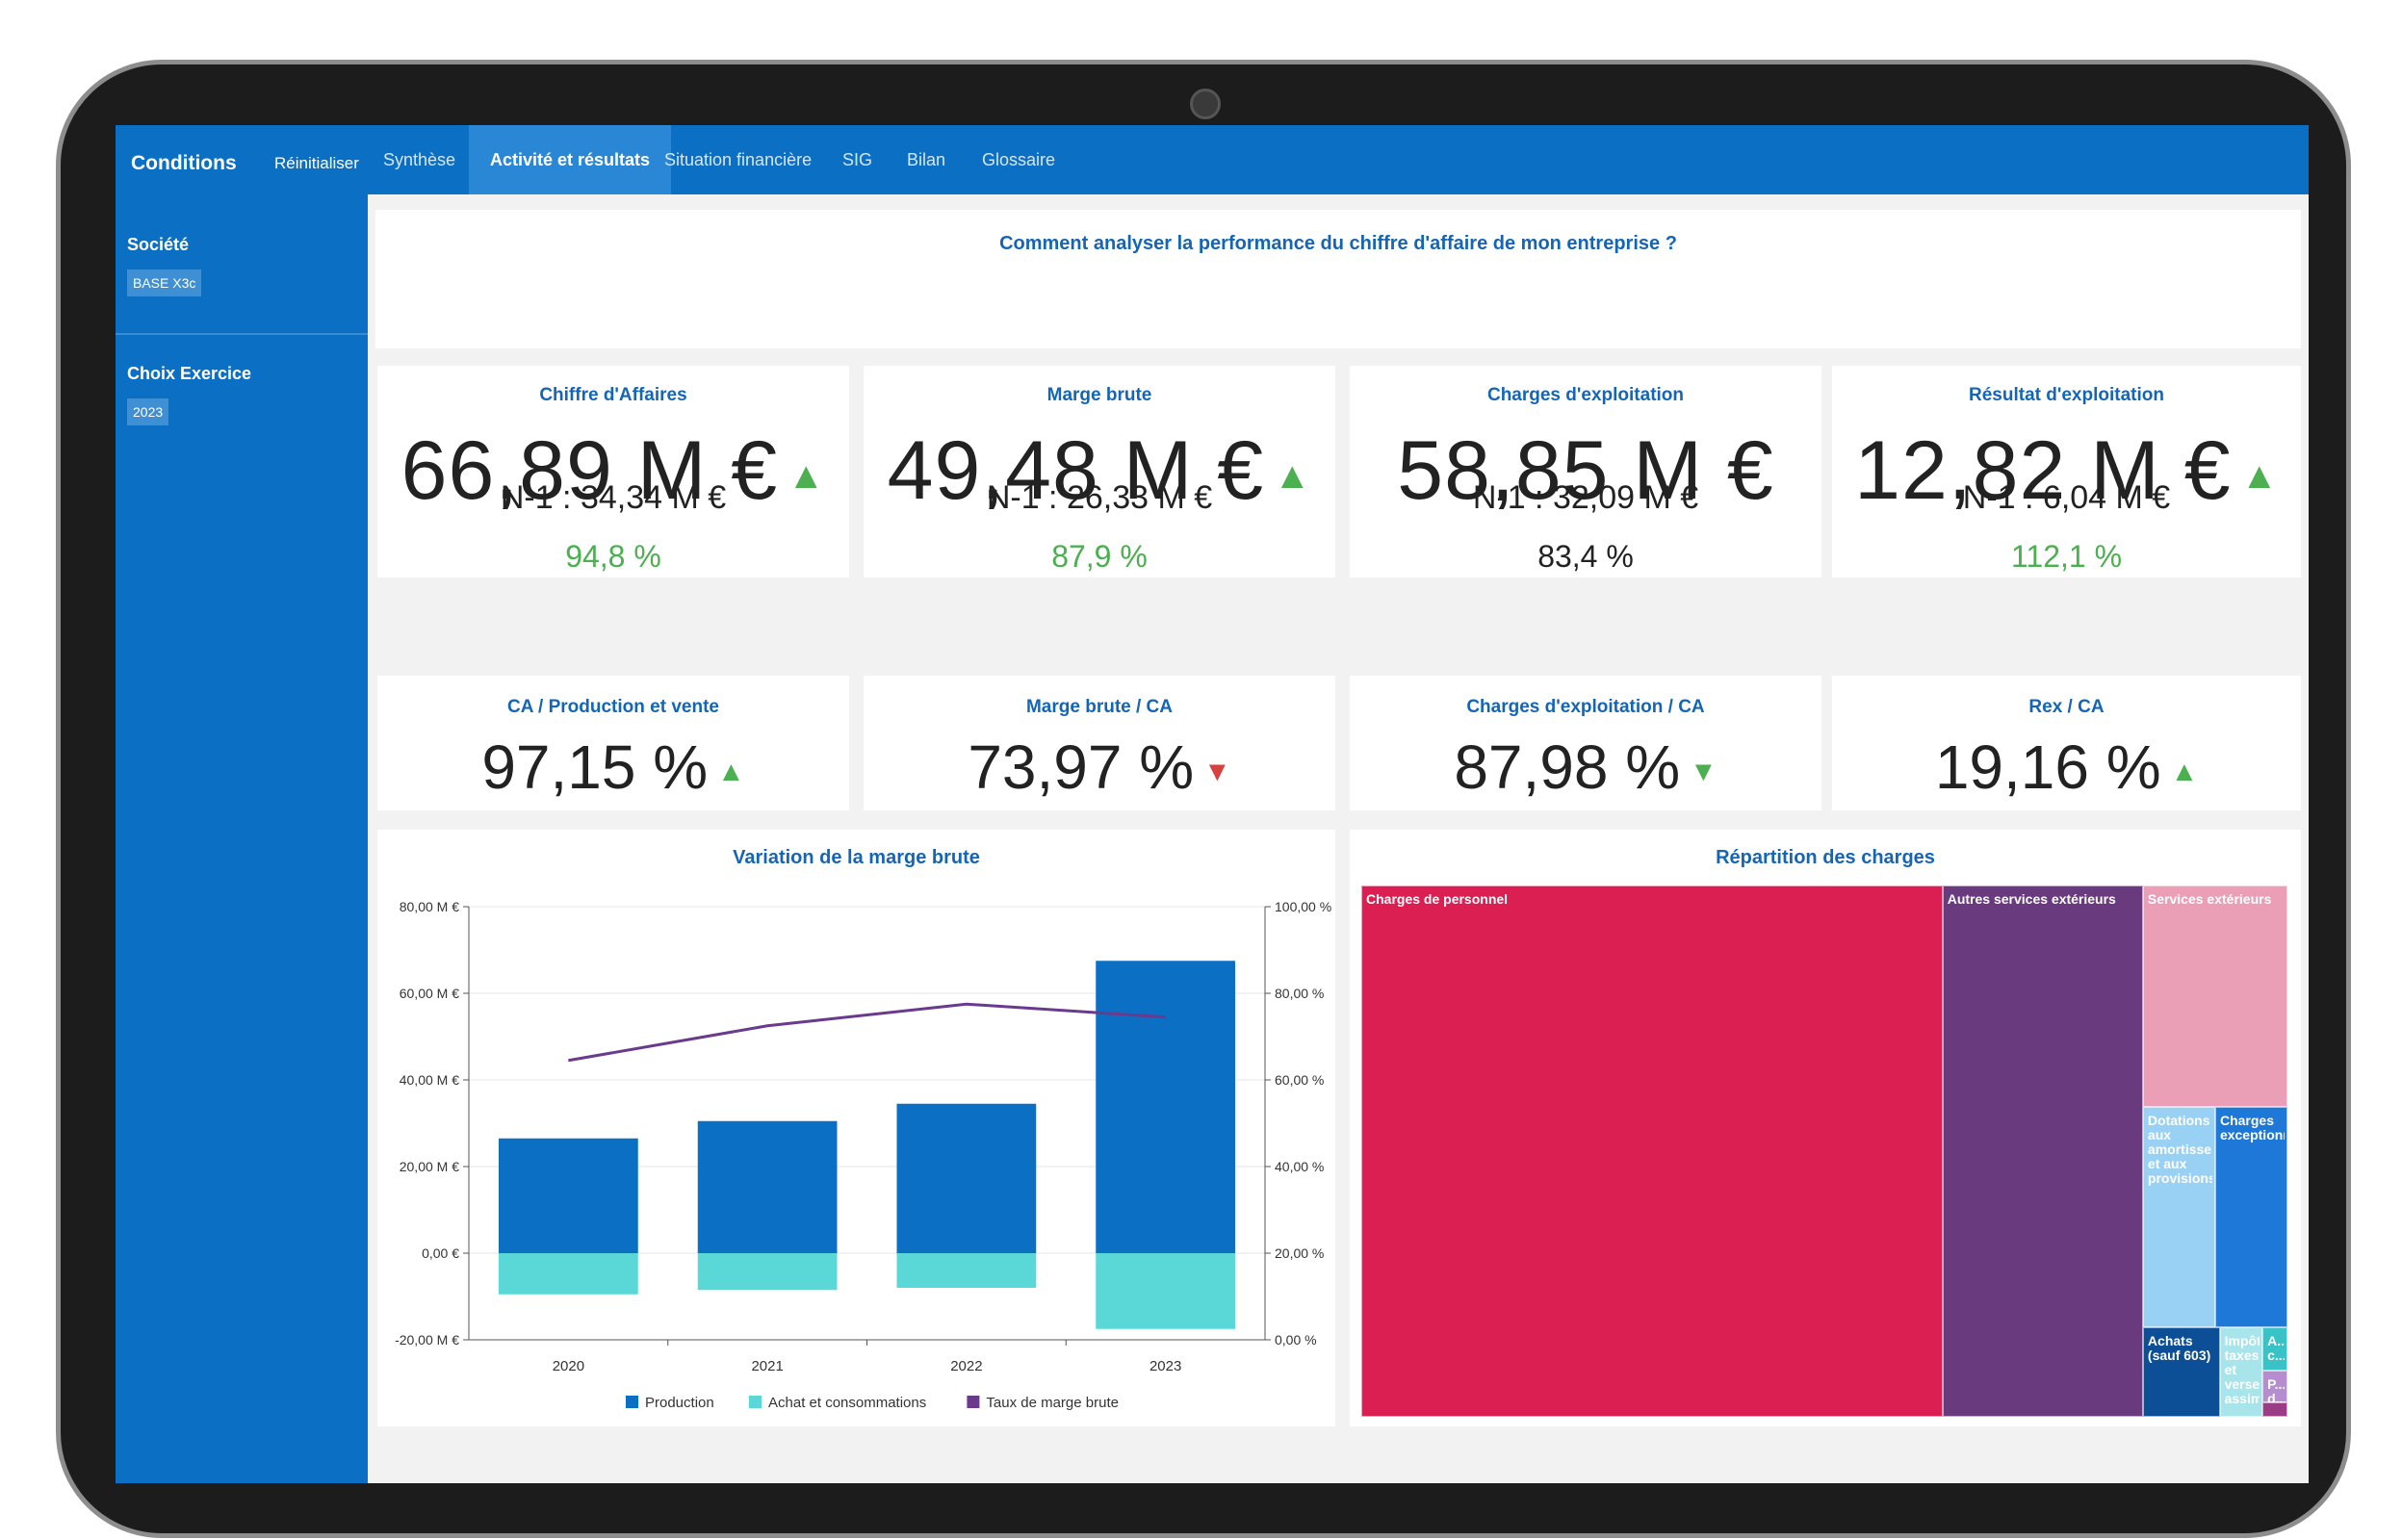 Image resolution: width=2402 pixels, height=1540 pixels. Describe the element at coordinates (1099, 556) in the screenshot. I see `kpi-change: 87,9 %` at that location.